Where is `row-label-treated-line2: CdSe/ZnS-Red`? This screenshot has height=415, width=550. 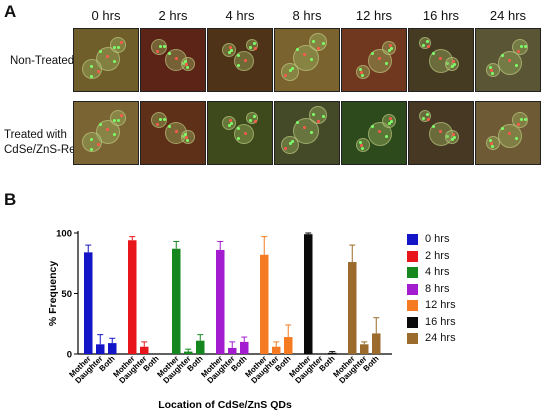 row-label-treated-line2: CdSe/ZnS-Red is located at coordinates (43, 150).